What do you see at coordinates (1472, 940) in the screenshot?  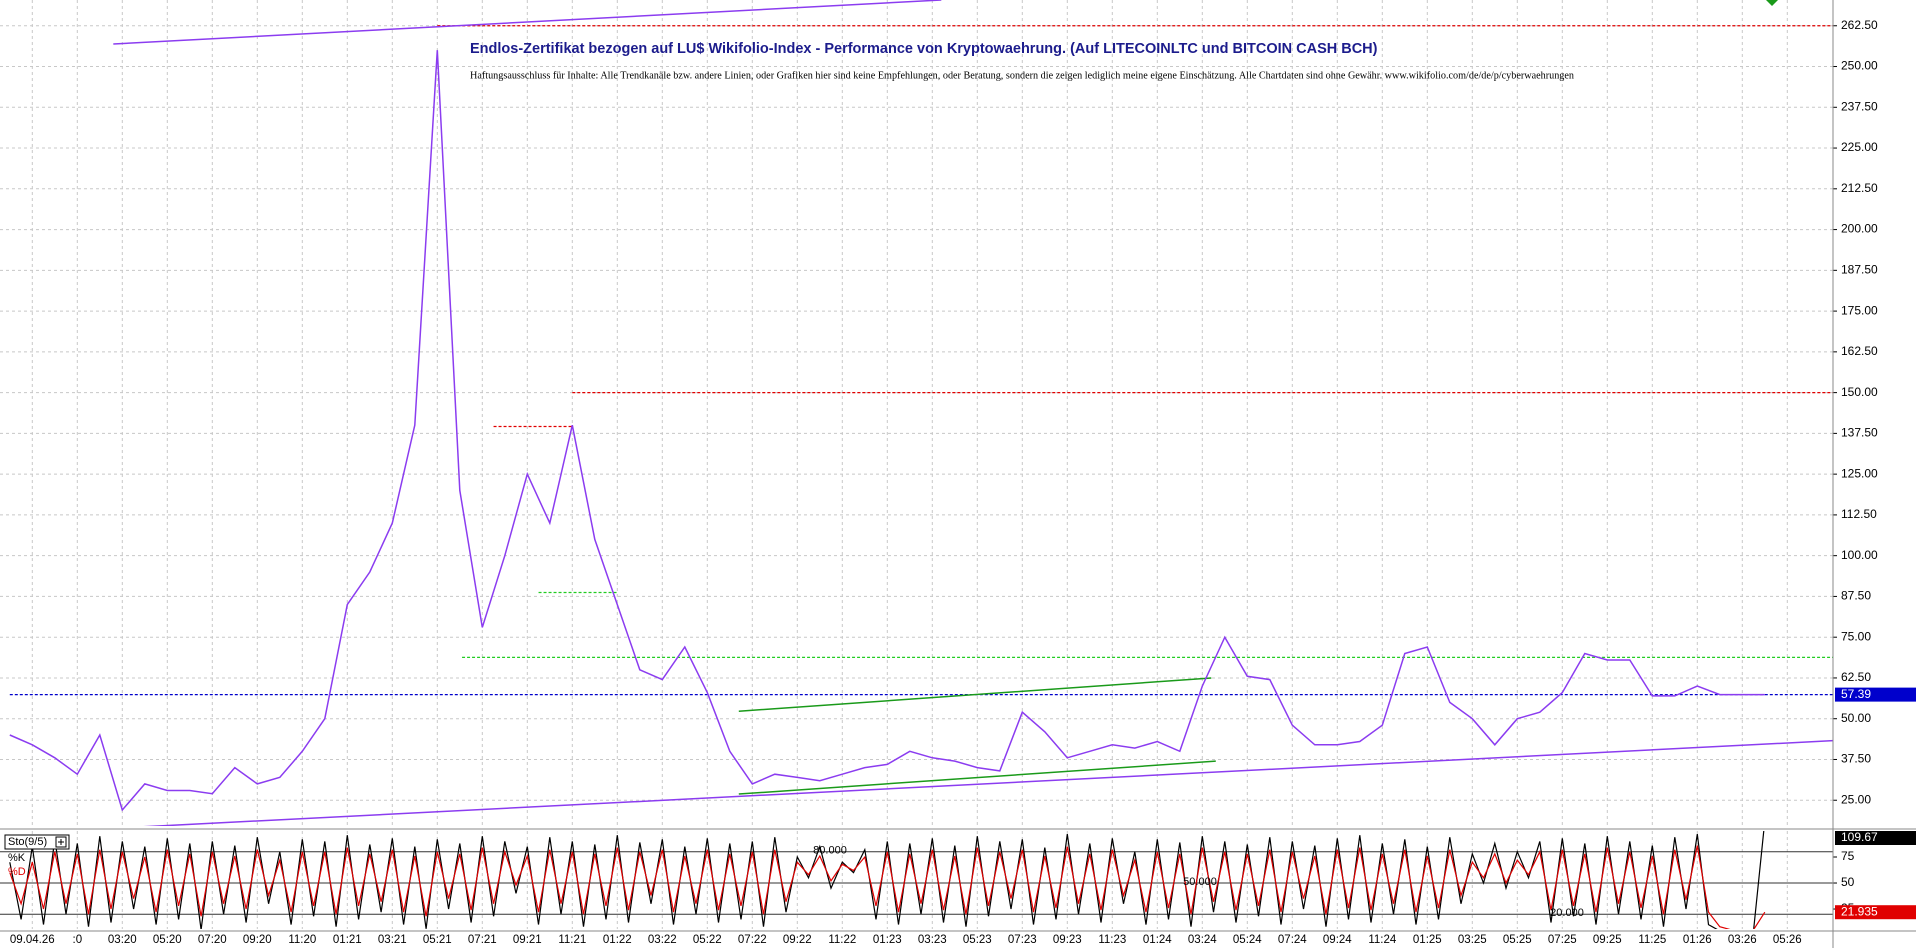 I see `x-tick-label: 03:25` at bounding box center [1472, 940].